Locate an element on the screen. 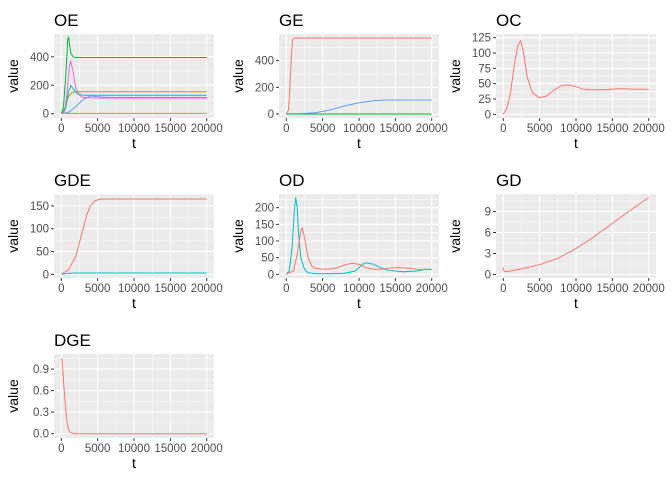  panel-title: OD is located at coordinates (292, 180).